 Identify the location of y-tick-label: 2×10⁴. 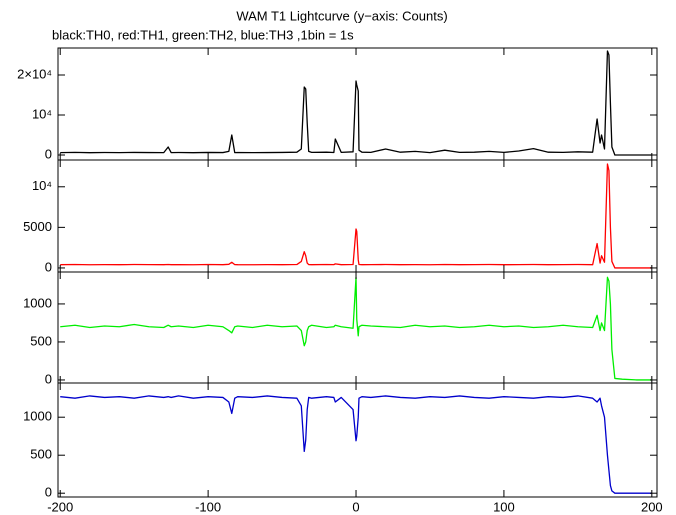
(34, 73).